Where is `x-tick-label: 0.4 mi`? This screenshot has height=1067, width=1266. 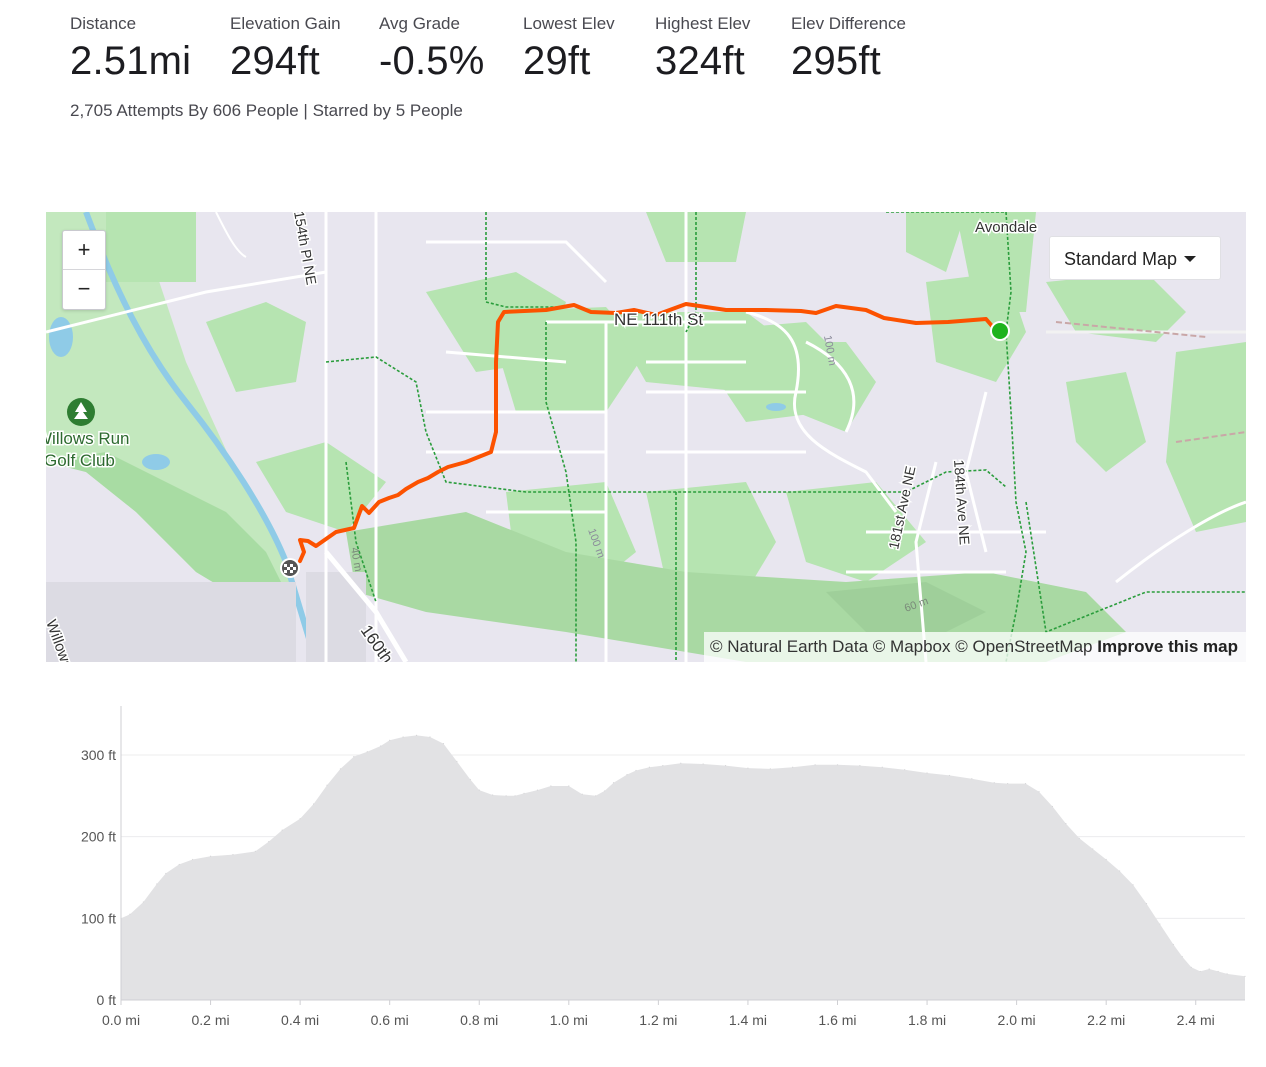 x-tick-label: 0.4 mi is located at coordinates (300, 1020).